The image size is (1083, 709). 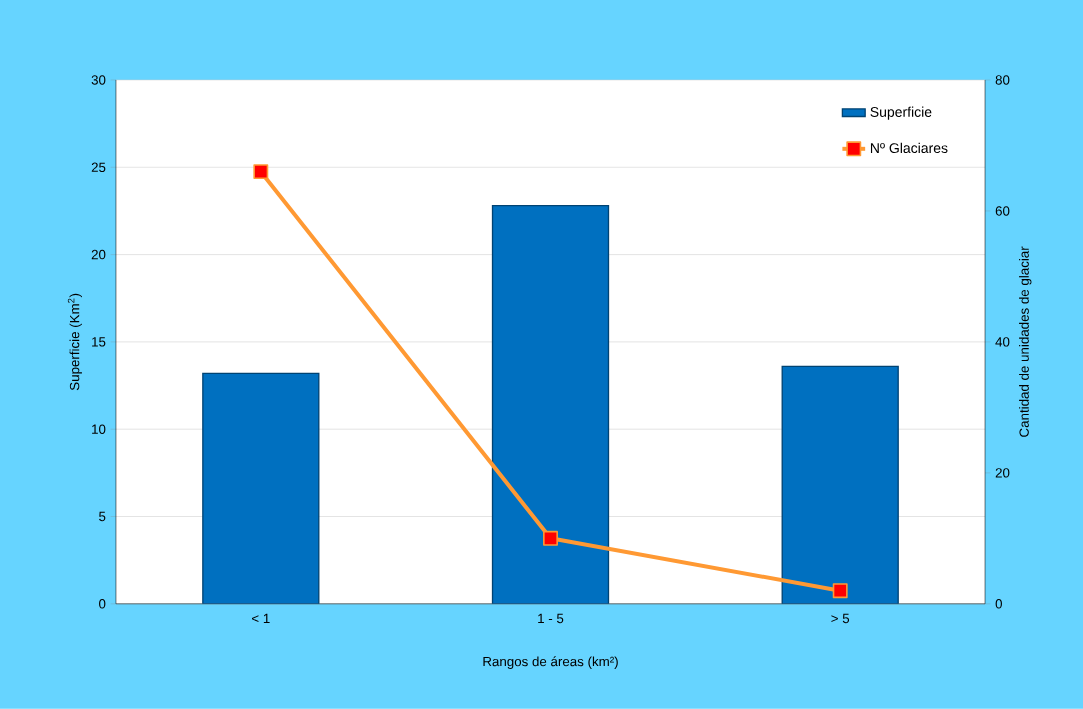 I want to click on legend-label: Nº Glaciares, so click(x=909, y=148).